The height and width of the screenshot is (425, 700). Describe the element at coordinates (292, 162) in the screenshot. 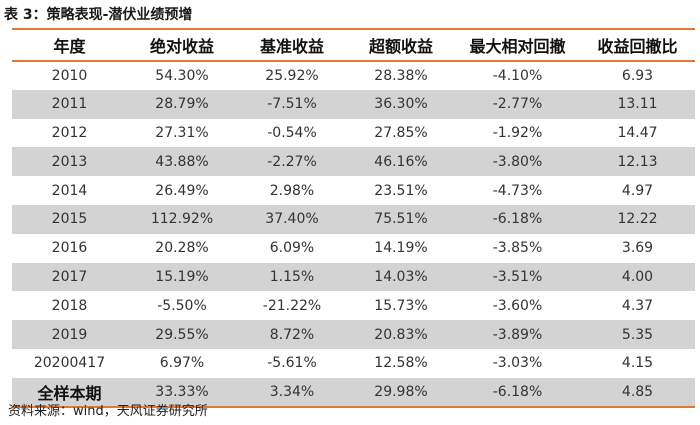

I see `cell-benchmark-return: -2.27%` at that location.